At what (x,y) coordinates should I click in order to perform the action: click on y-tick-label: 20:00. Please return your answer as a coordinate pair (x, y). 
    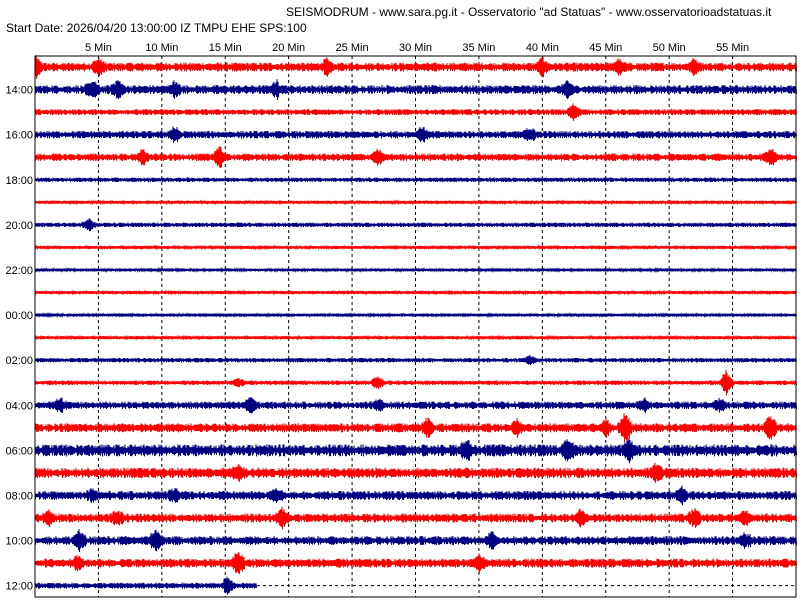
    Looking at the image, I should click on (19, 226).